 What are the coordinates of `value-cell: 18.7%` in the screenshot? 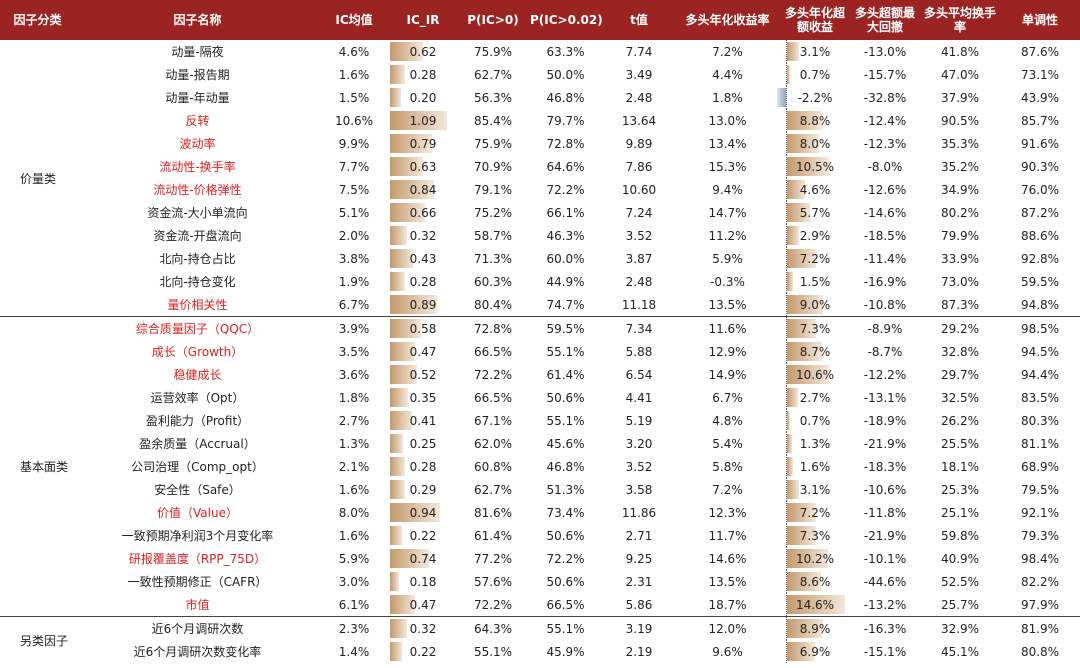 It's located at (727, 605).